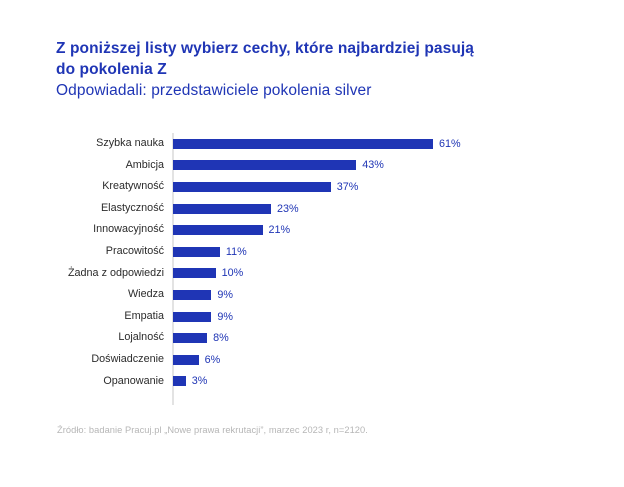 The image size is (624, 487). Describe the element at coordinates (141, 337) in the screenshot. I see `bar-category-label: Lojalność` at that location.